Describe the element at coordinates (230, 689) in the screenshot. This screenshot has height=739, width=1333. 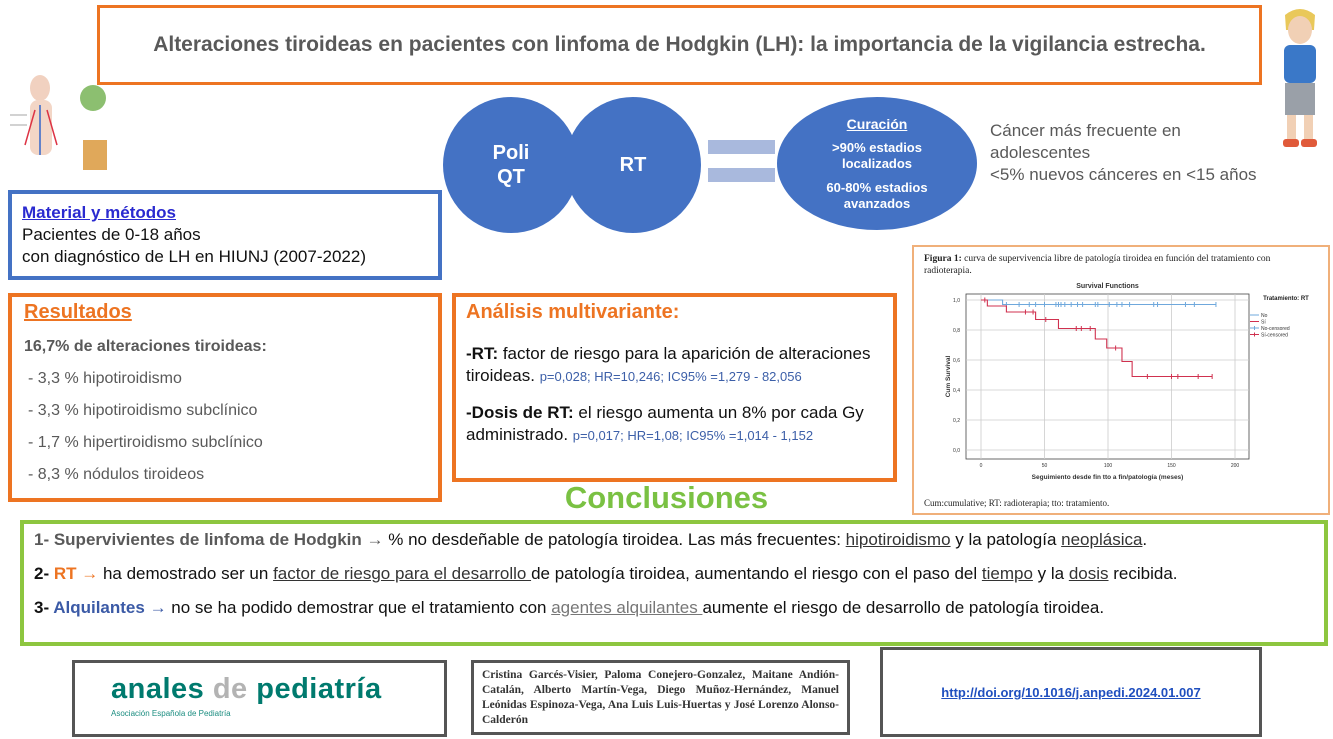
I see `logo-part: de` at that location.